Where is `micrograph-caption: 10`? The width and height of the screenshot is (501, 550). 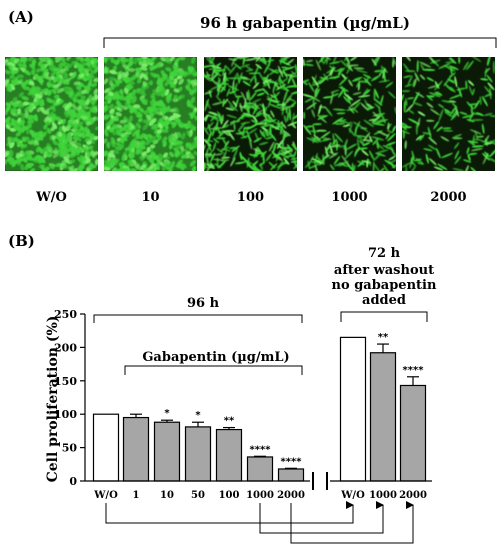 micrograph-caption: 10 is located at coordinates (150, 197).